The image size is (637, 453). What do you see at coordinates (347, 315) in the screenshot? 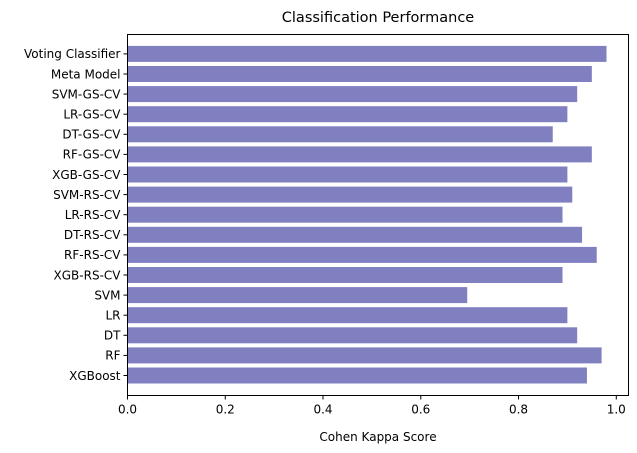
I see `bar-lr` at bounding box center [347, 315].